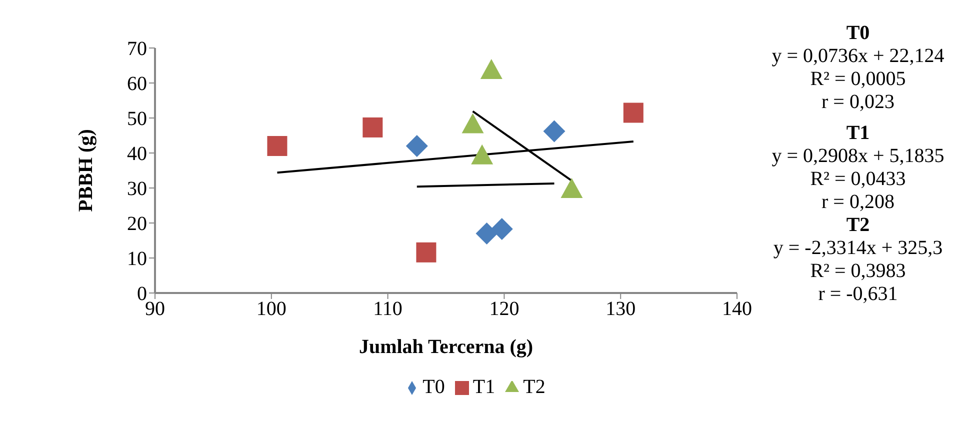  I want to click on y-tick-label: 20, so click(137, 224).